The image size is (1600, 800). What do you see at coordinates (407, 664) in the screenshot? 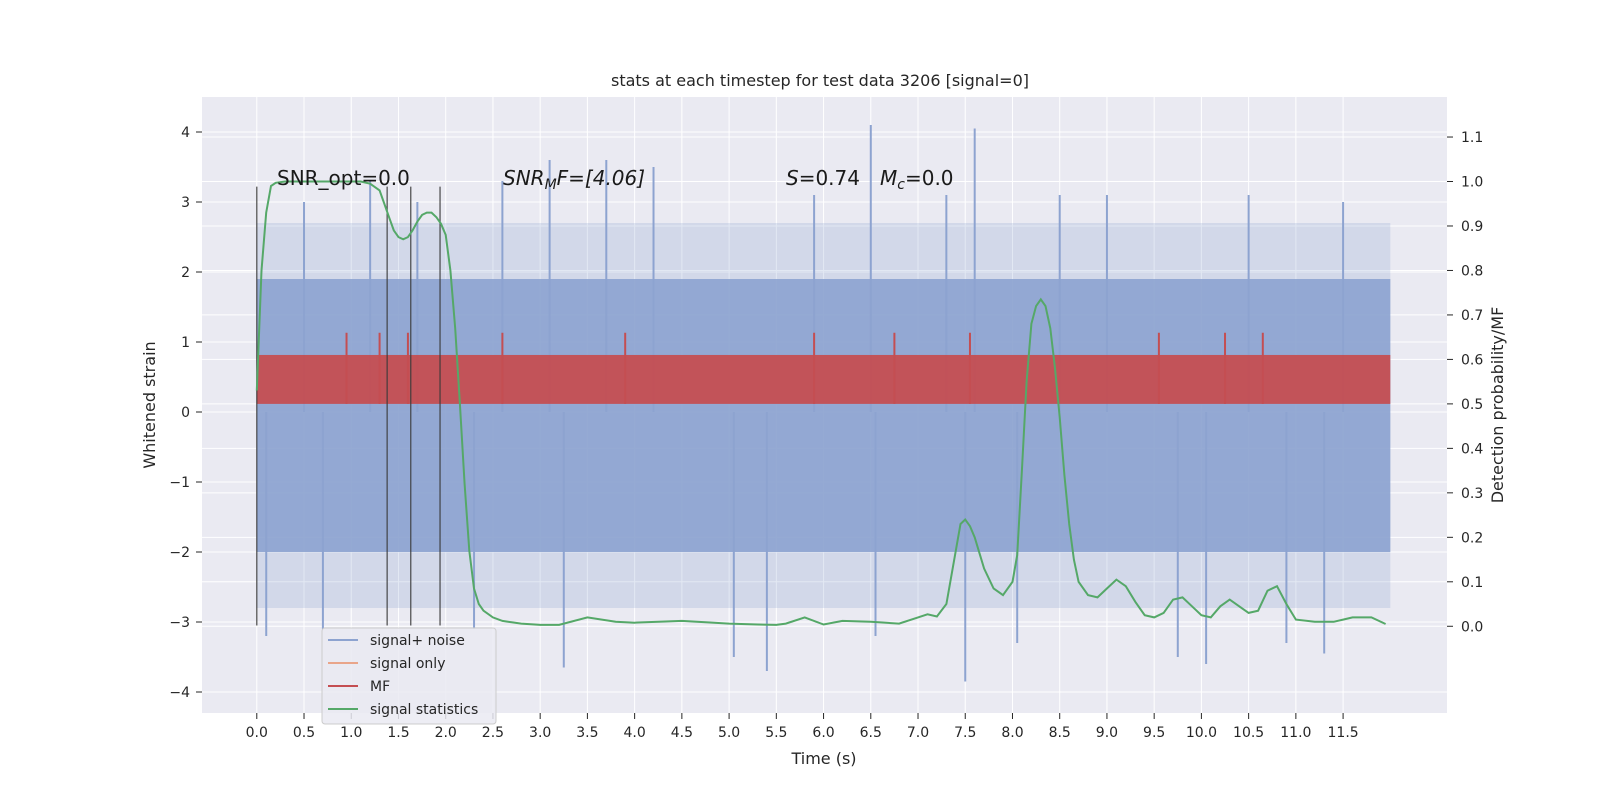
I see `legend-label-signal-only: signal only` at bounding box center [407, 664].